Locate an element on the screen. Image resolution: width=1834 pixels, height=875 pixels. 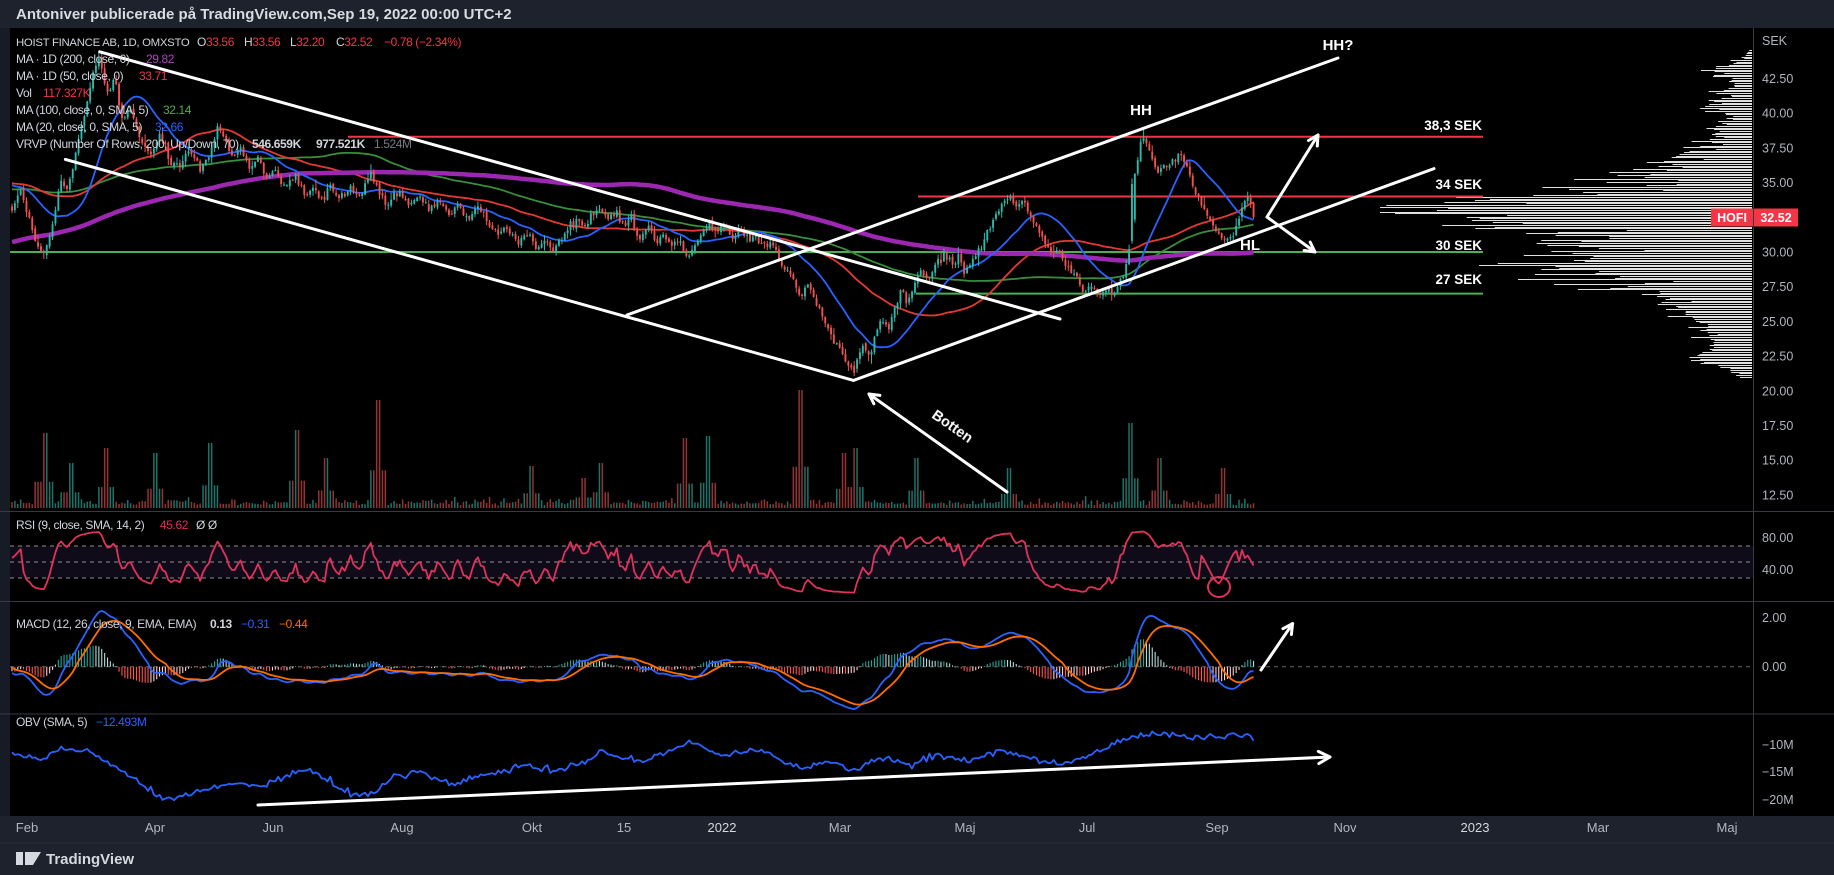
svg-text: H33.56 is located at coordinates (262, 42).